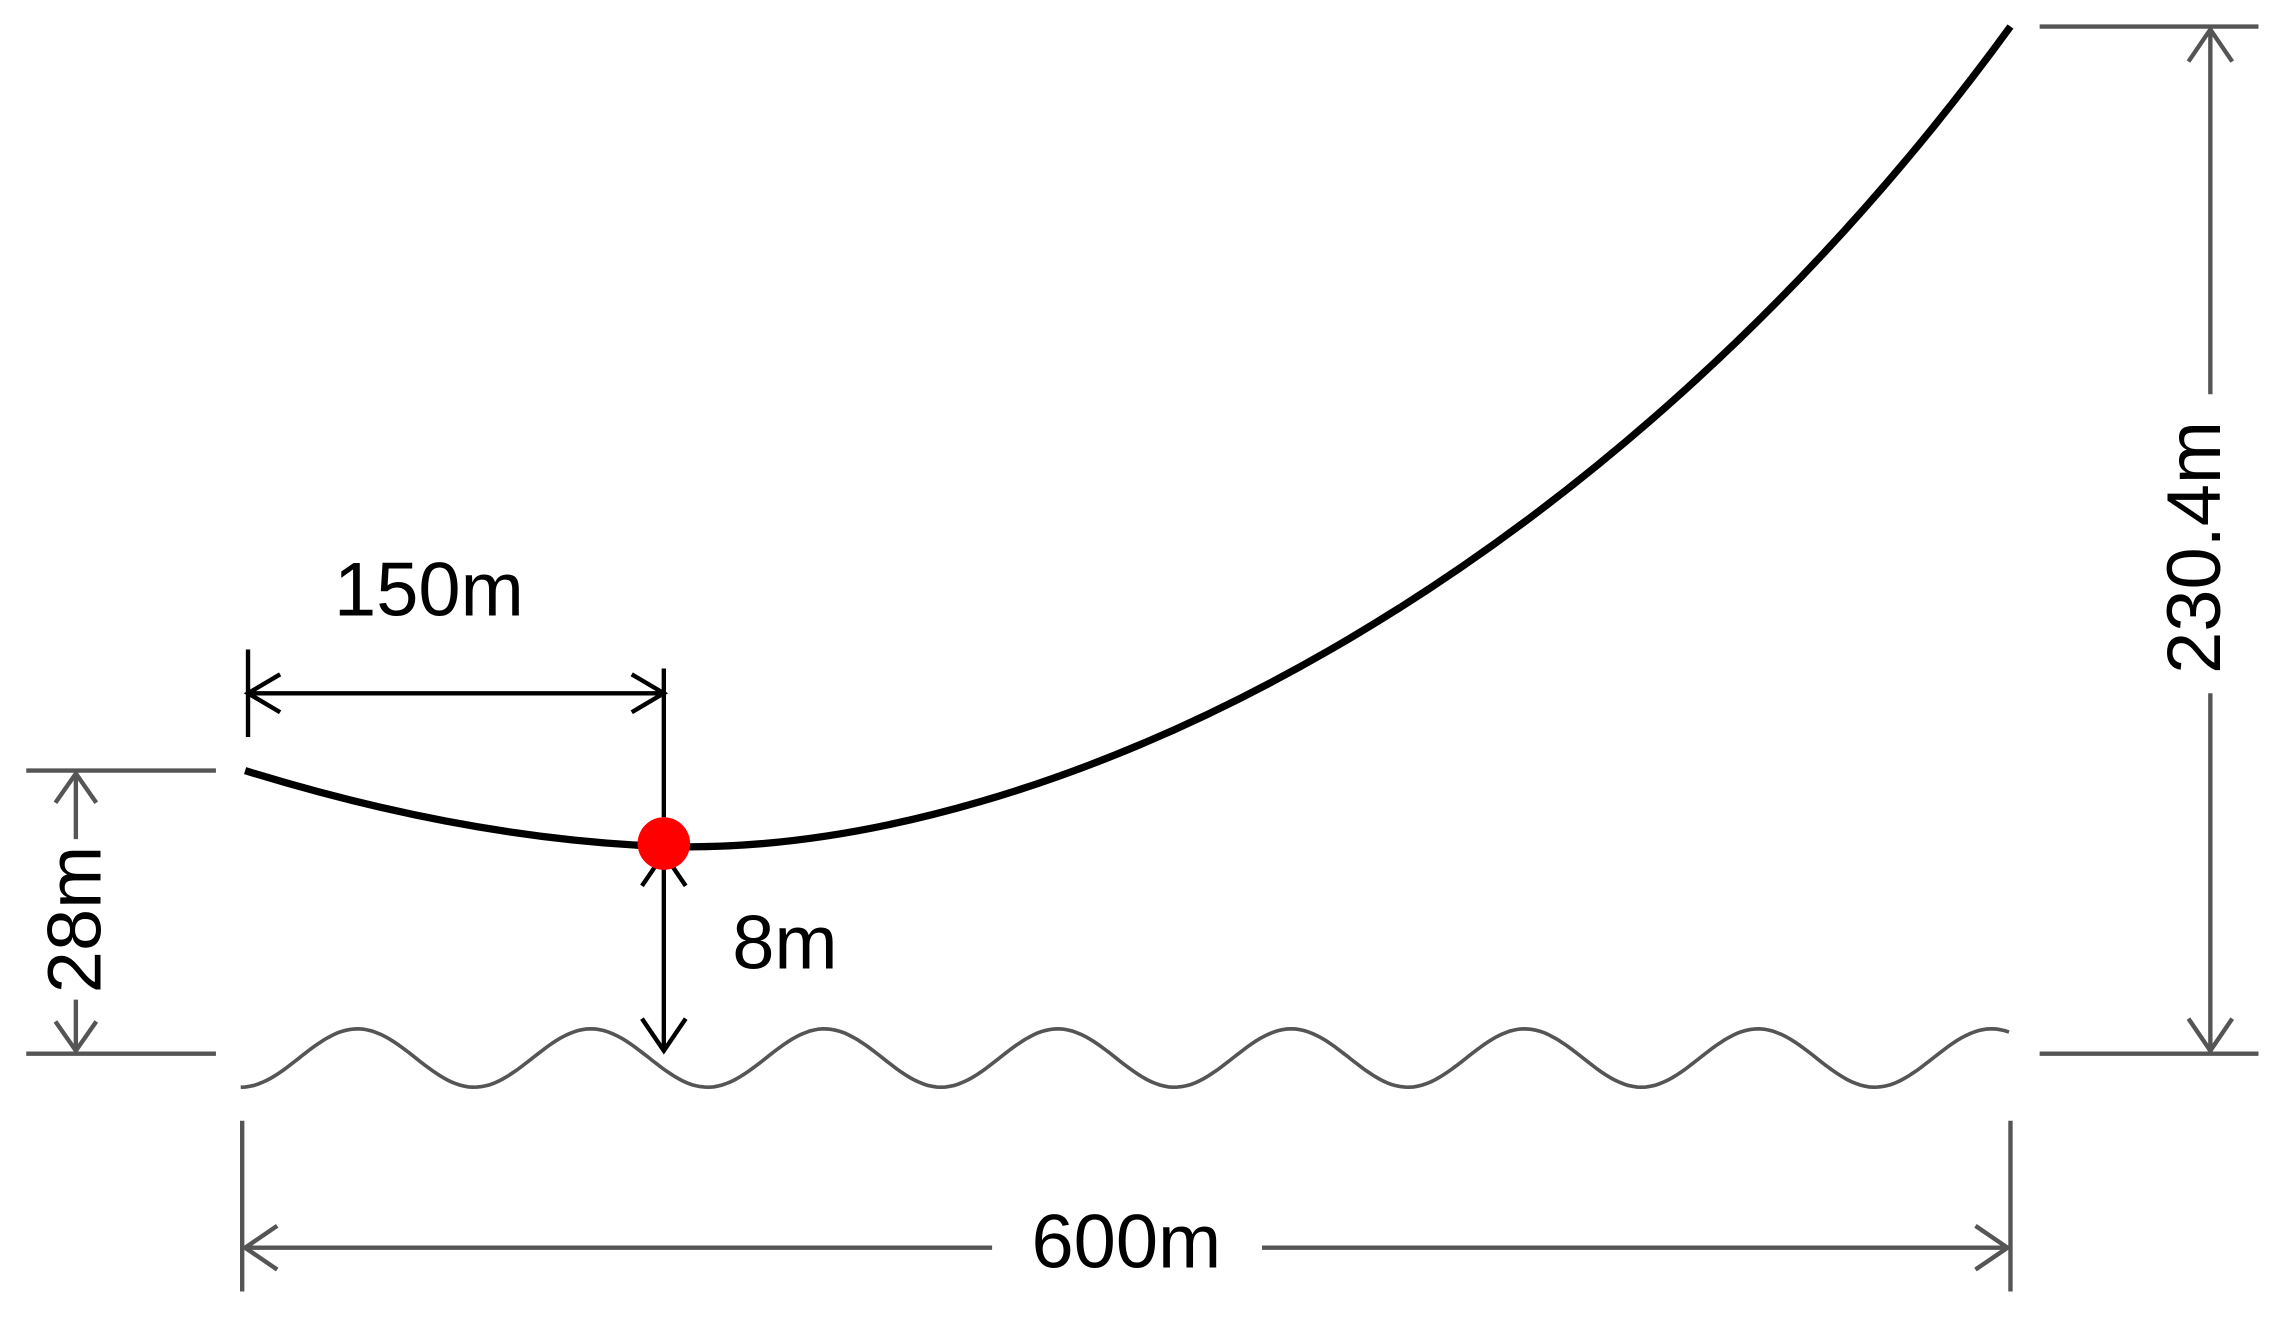 The width and height of the screenshot is (2276, 1318). I want to click on lowest-point, so click(664, 843).